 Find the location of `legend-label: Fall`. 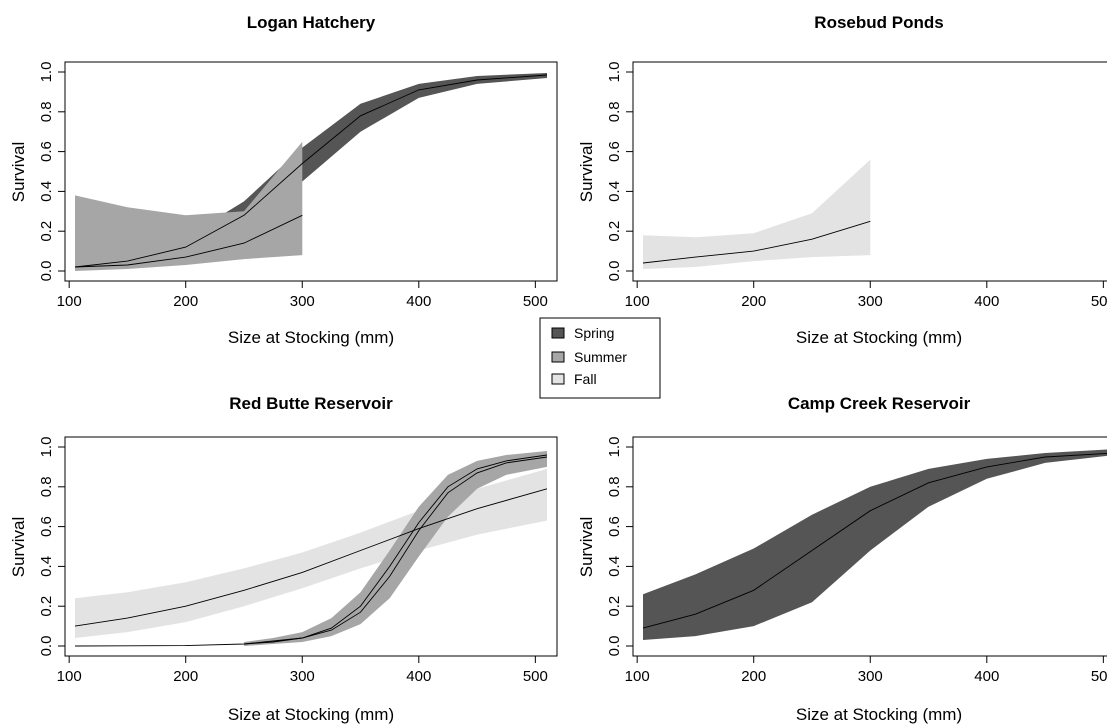

legend-label: Fall is located at coordinates (585, 379).